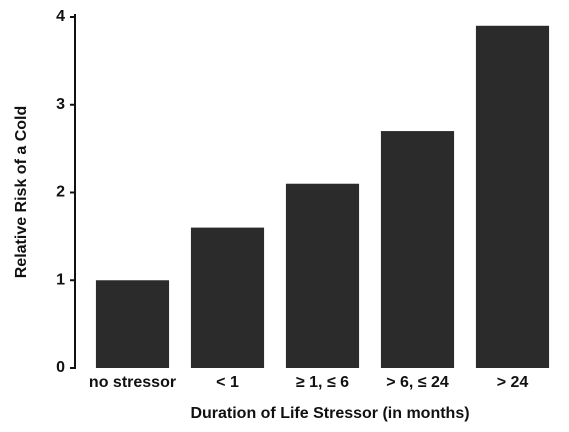 Image resolution: width=569 pixels, height=432 pixels. Describe the element at coordinates (322, 382) in the screenshot. I see `x-tick-label: ≥ 1, ≤ 6` at that location.